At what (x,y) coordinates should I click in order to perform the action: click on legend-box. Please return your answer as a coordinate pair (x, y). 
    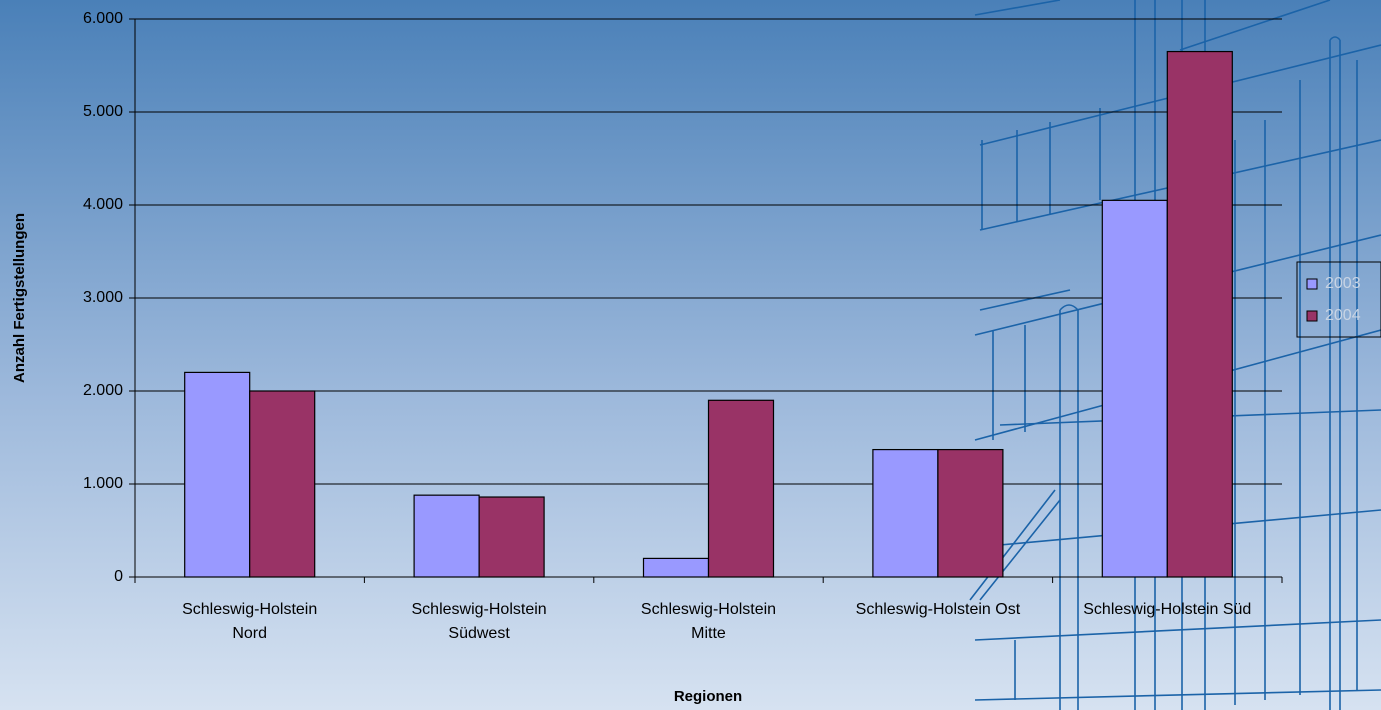
    Looking at the image, I should click on (1338, 299).